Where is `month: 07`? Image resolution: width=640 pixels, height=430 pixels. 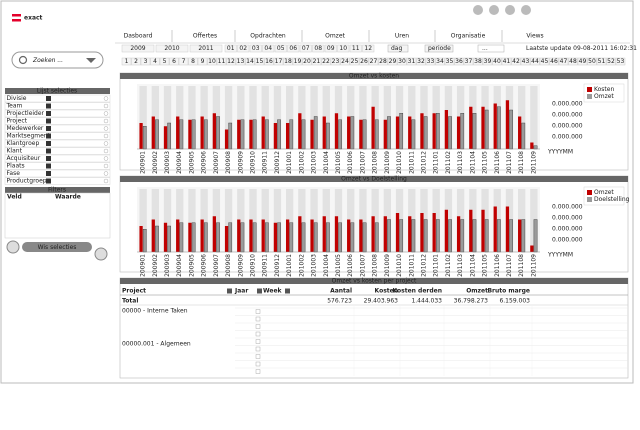 month: 07 is located at coordinates (306, 48).